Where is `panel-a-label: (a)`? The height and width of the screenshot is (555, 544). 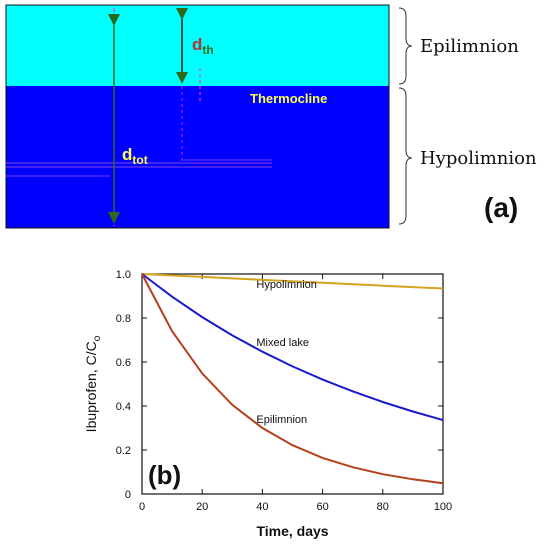 panel-a-label: (a) is located at coordinates (501, 207).